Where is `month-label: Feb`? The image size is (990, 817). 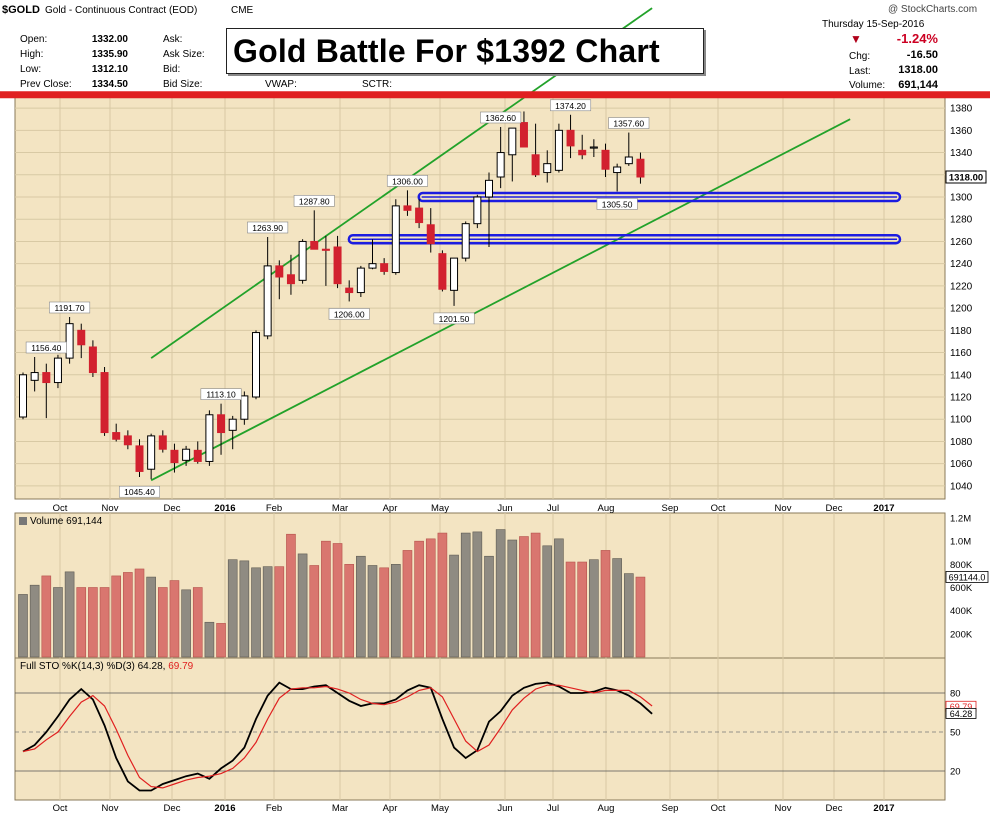
month-label: Feb is located at coordinates (274, 508).